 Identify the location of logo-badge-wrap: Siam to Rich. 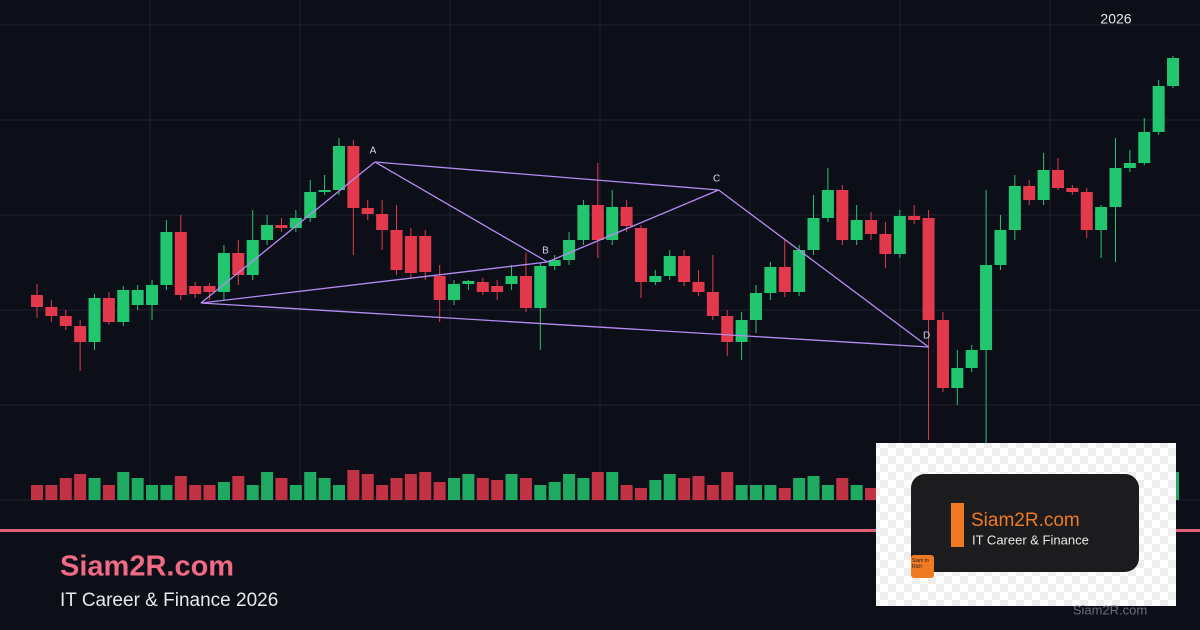
(920, 564).